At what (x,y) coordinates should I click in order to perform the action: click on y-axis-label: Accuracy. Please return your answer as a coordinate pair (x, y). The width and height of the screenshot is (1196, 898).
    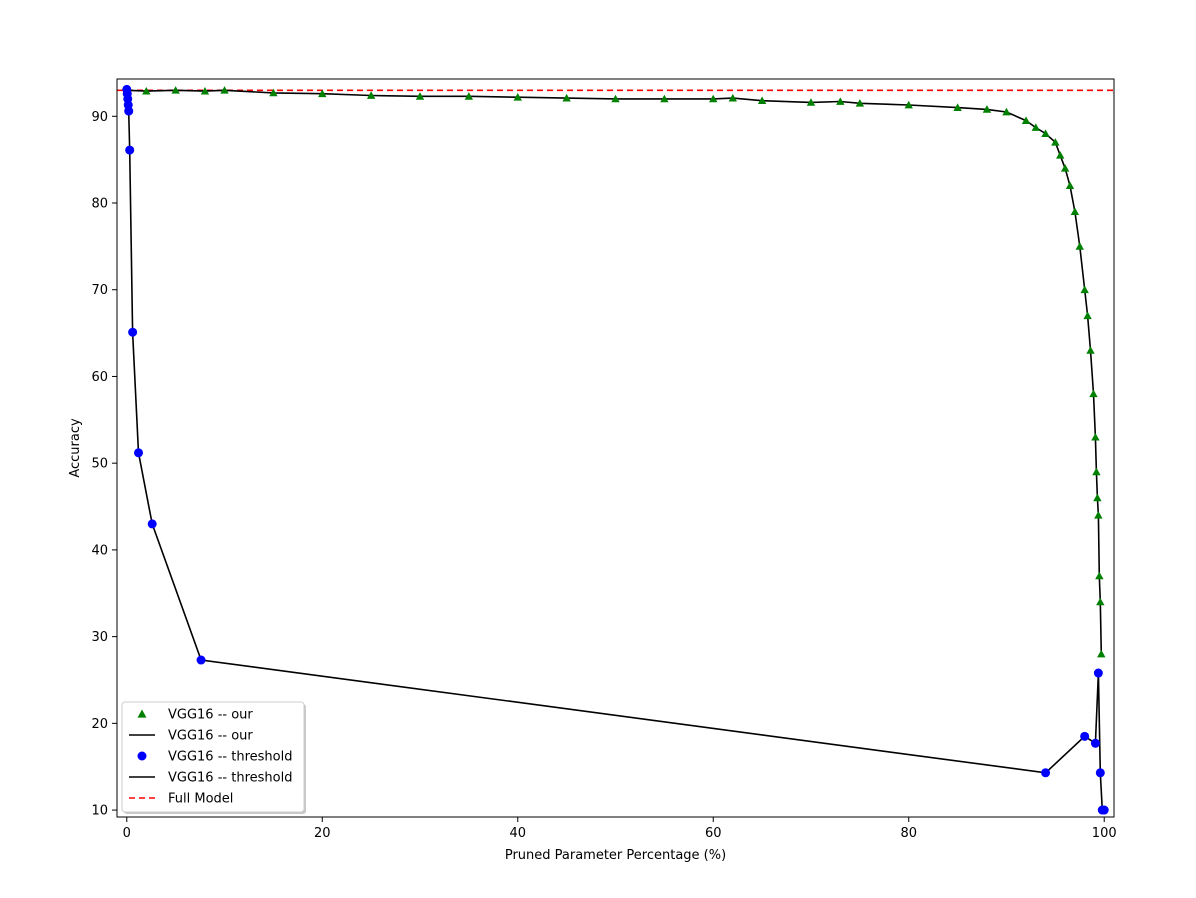
    Looking at the image, I should click on (75, 448).